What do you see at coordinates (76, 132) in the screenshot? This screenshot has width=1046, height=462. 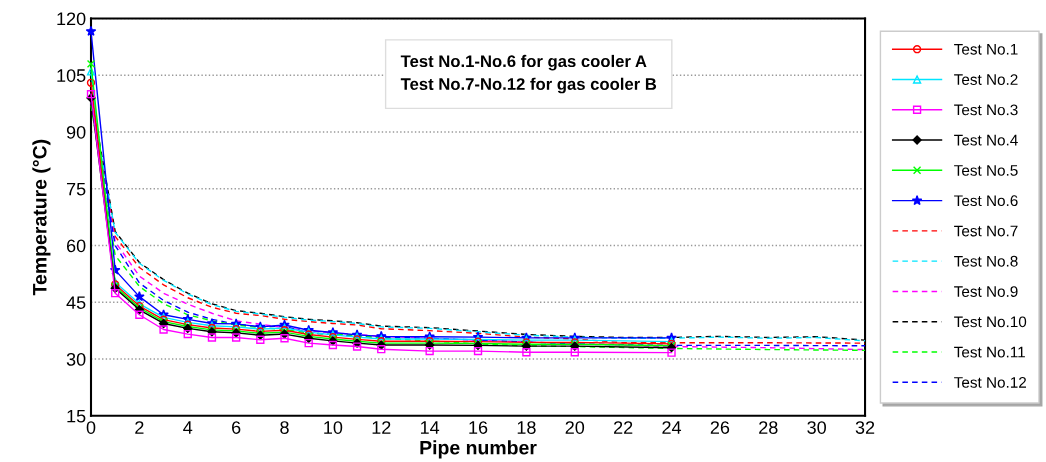 I see `y-tick-label: 90` at bounding box center [76, 132].